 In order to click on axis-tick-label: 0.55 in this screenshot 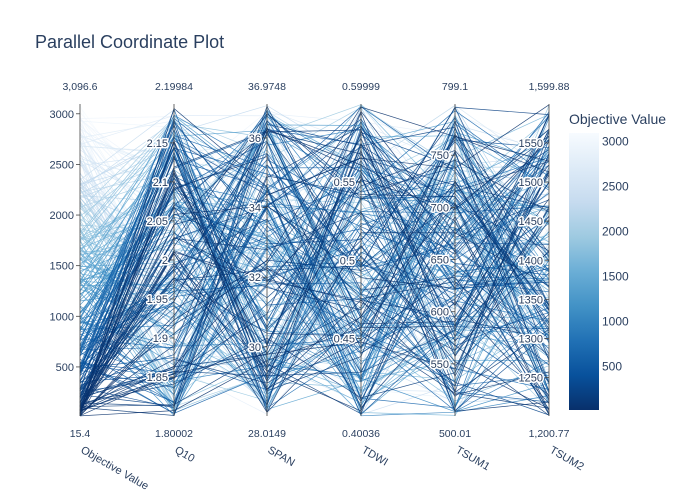, I will do `click(344, 183)`.